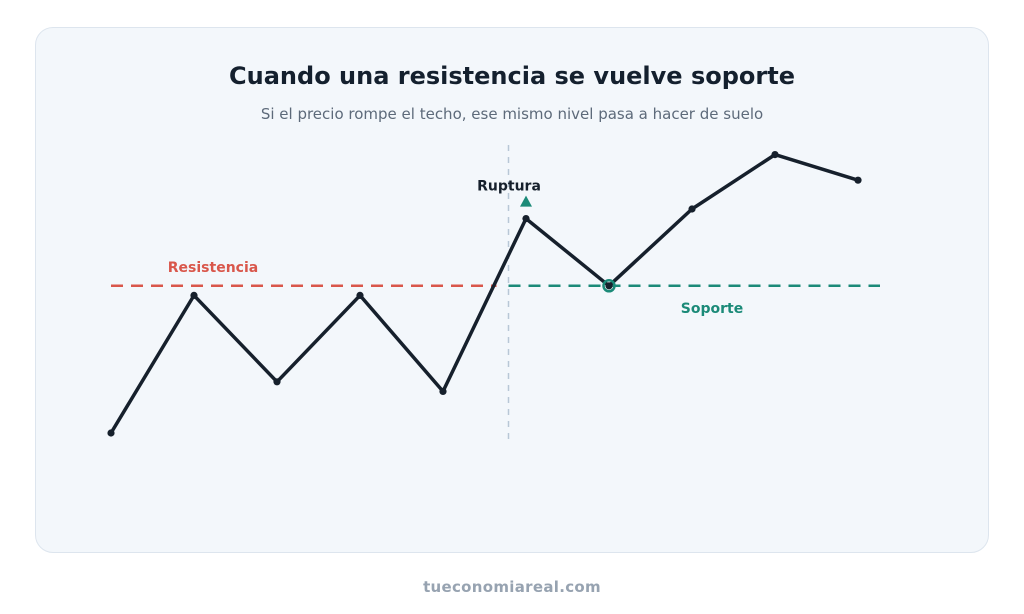  Describe the element at coordinates (509, 187) in the screenshot. I see `breakout-label: Ruptura` at that location.